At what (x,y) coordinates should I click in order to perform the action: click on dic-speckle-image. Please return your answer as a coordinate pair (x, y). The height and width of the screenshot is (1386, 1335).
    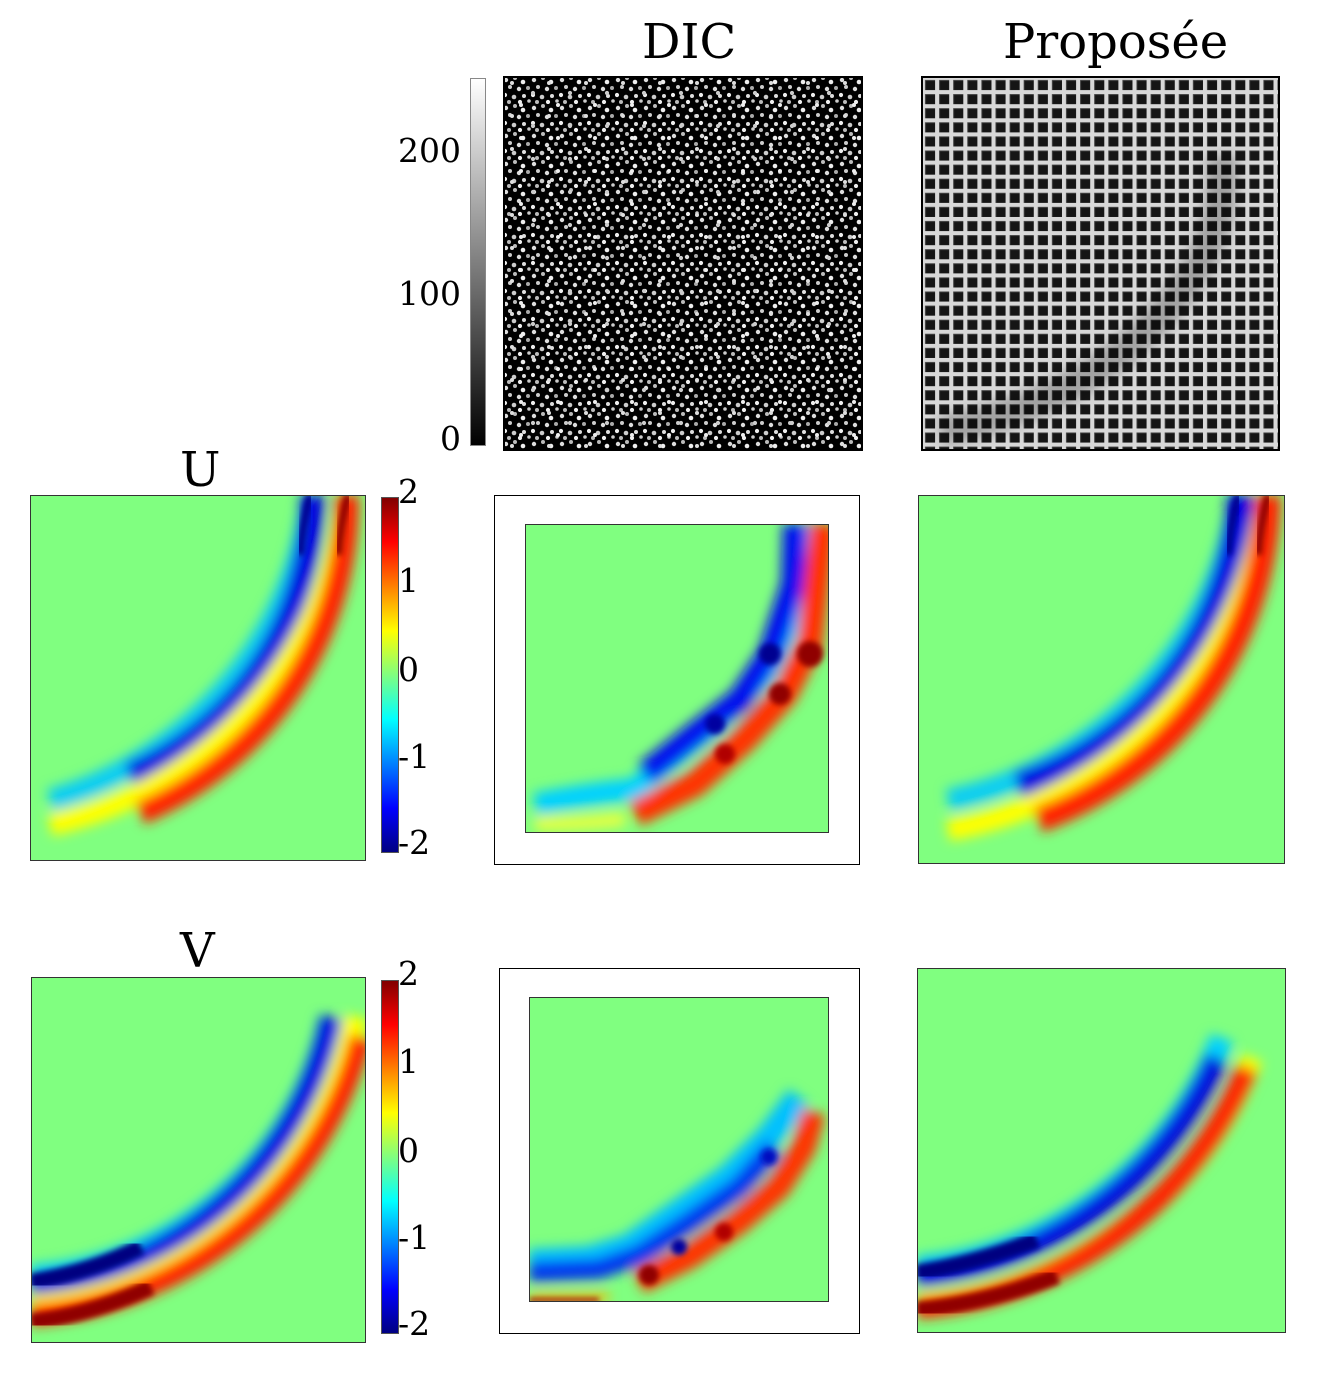
    Looking at the image, I should click on (683, 263).